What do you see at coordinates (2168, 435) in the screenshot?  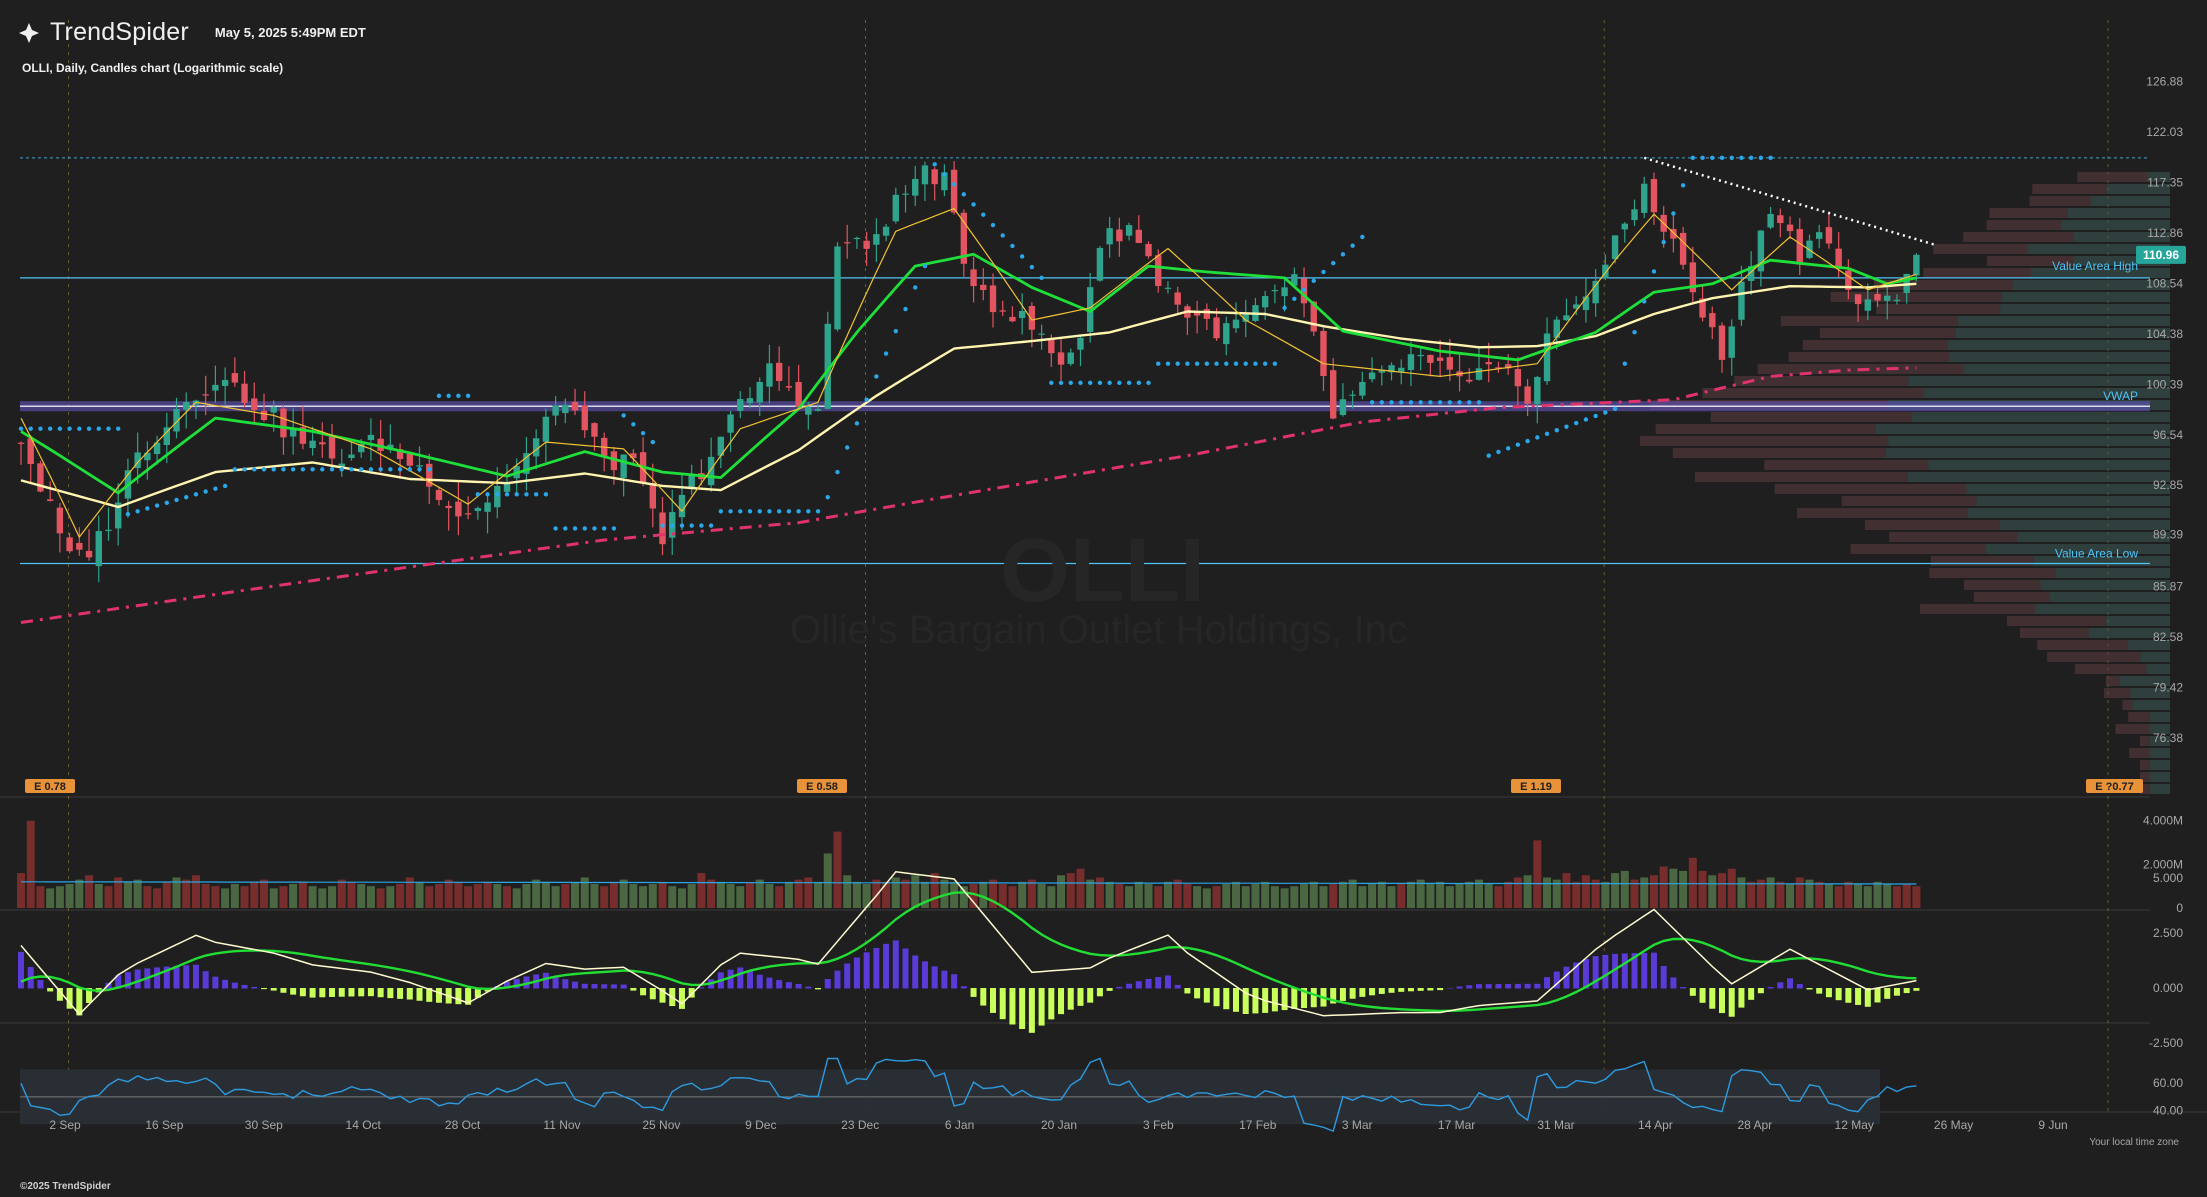 I see `price-tick-label: 96.54` at bounding box center [2168, 435].